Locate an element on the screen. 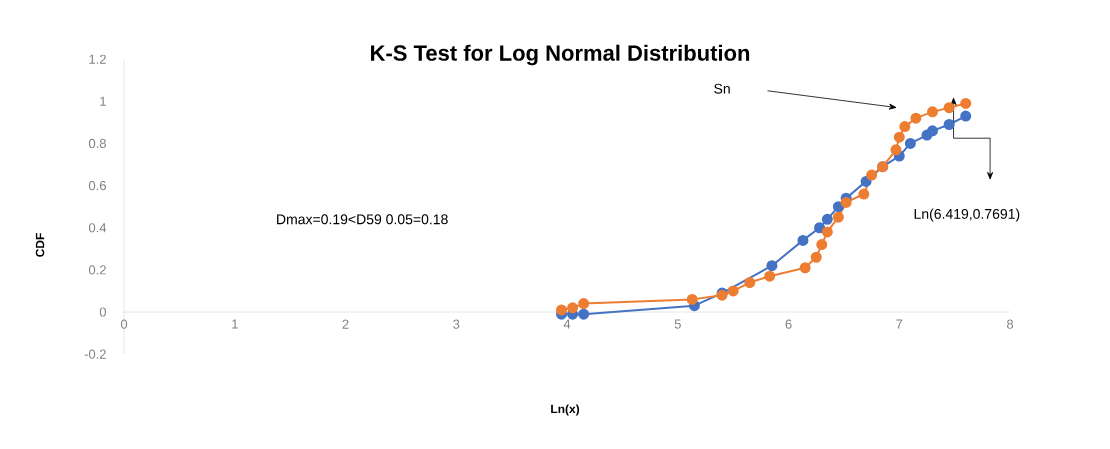 Image resolution: width=1110 pixels, height=449 pixels. y-tick-label: 0.6 is located at coordinates (97, 185).